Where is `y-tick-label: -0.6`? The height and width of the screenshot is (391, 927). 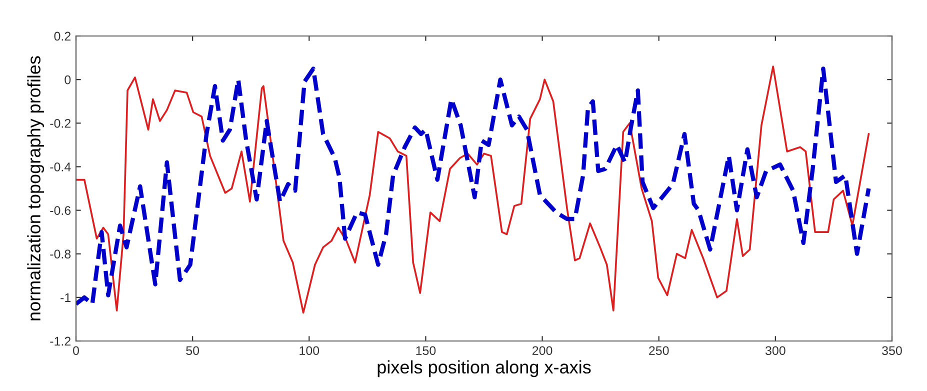
y-tick-label: -0.6 is located at coordinates (60, 210).